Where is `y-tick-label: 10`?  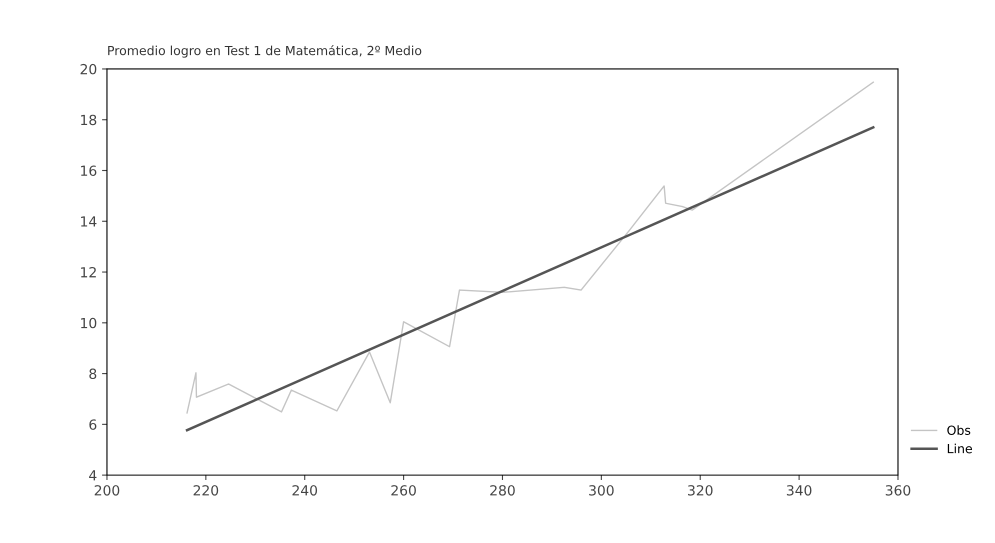
y-tick-label: 10 is located at coordinates (88, 323).